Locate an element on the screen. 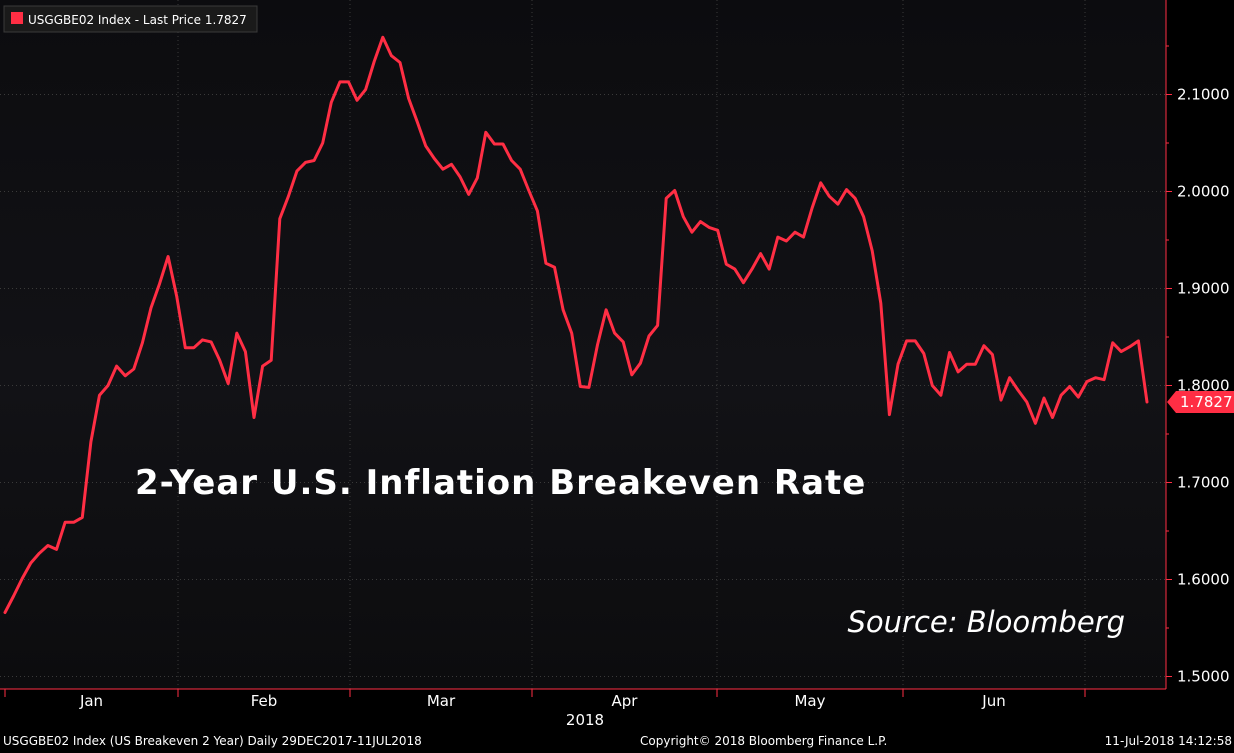  y-tick-label-4: 1.9000 is located at coordinates (1203, 289).